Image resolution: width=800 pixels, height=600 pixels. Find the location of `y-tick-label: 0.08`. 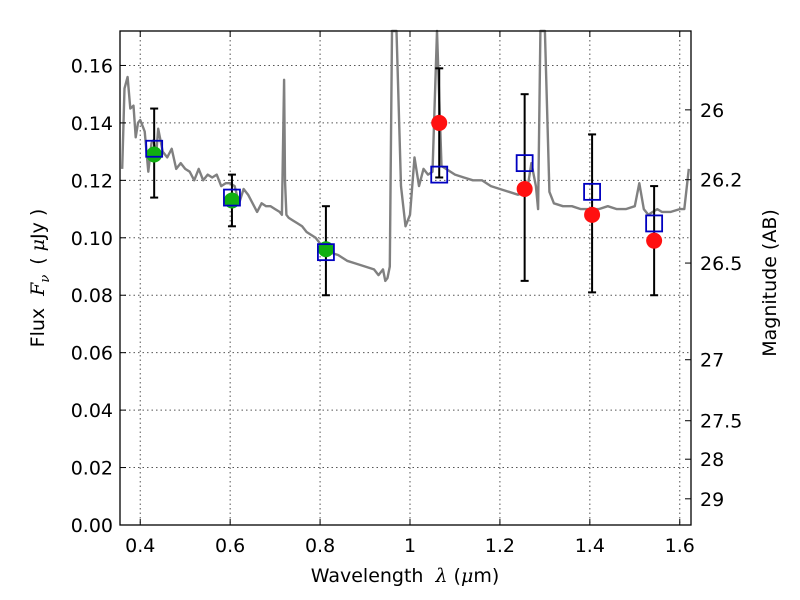

y-tick-label: 0.08 is located at coordinates (92, 296).